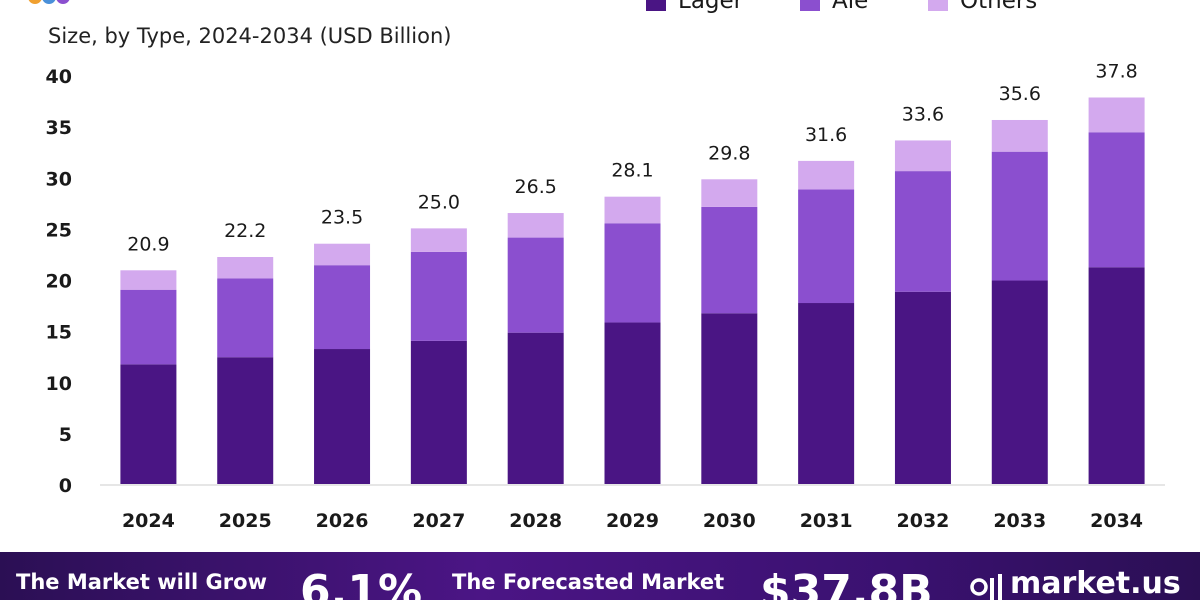 The height and width of the screenshot is (600, 1200). Describe the element at coordinates (59, 77) in the screenshot. I see `y-tick-label: 40` at that location.